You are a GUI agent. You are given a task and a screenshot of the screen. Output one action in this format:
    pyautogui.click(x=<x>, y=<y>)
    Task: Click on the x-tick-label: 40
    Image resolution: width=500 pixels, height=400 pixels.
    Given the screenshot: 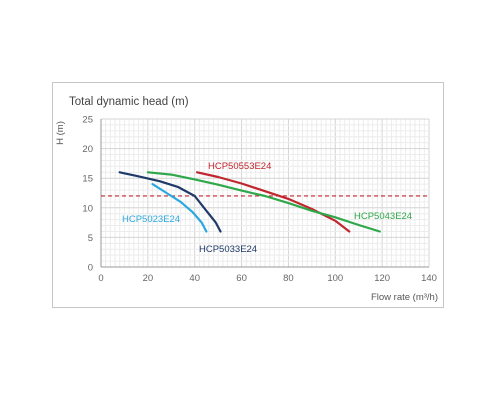 What is the action you would take?
    pyautogui.click(x=194, y=278)
    